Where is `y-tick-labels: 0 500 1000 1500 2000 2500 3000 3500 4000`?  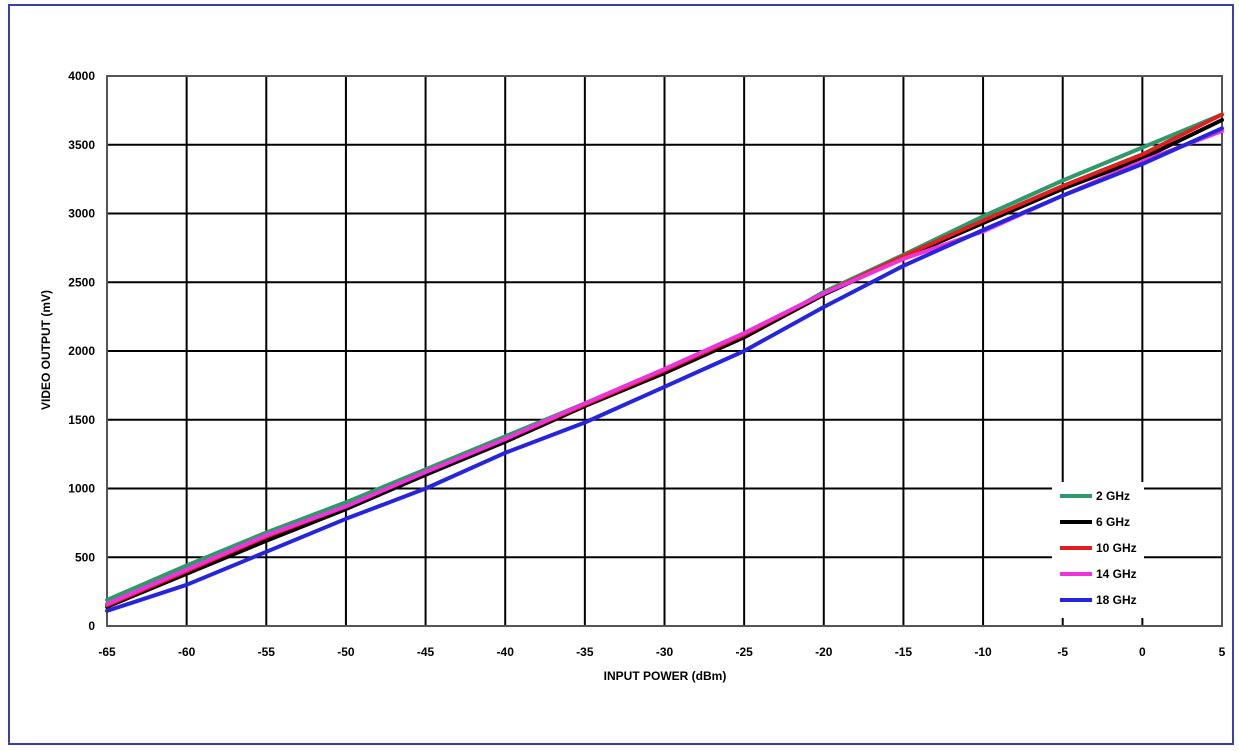
y-tick-labels: 0 500 1000 1500 2000 2500 3000 3500 4000 is located at coordinates (81, 351).